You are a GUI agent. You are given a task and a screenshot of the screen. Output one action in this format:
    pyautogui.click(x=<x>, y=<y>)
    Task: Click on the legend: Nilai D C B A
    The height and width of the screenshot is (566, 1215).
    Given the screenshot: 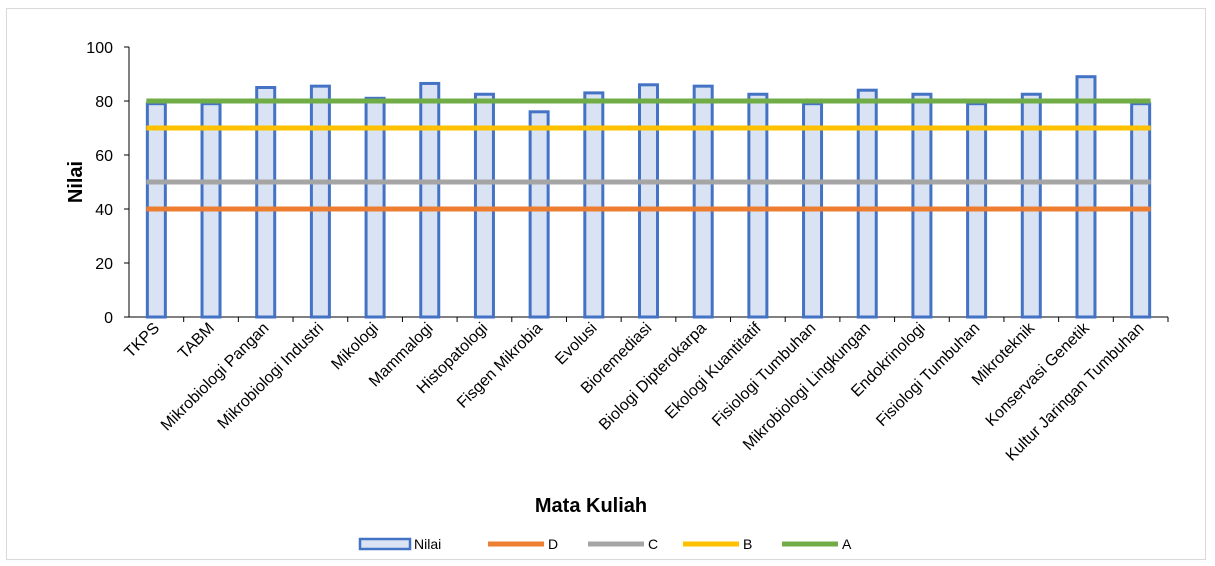 What is the action you would take?
    pyautogui.click(x=605, y=544)
    